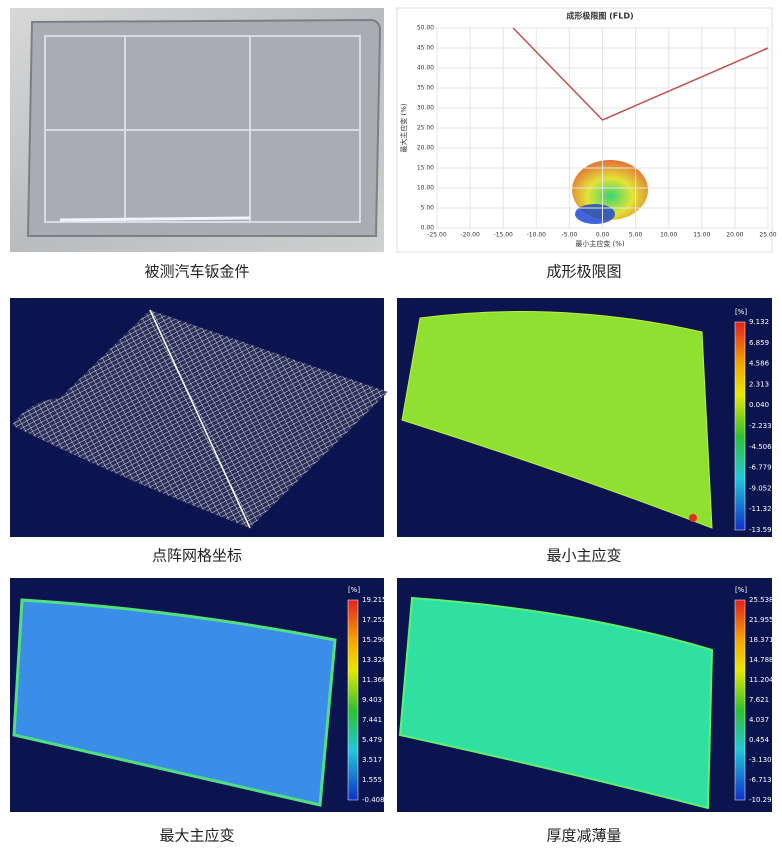 The width and height of the screenshot is (782, 856). Describe the element at coordinates (763, 509) in the screenshot. I see `colorbar-label: -11.324` at that location.